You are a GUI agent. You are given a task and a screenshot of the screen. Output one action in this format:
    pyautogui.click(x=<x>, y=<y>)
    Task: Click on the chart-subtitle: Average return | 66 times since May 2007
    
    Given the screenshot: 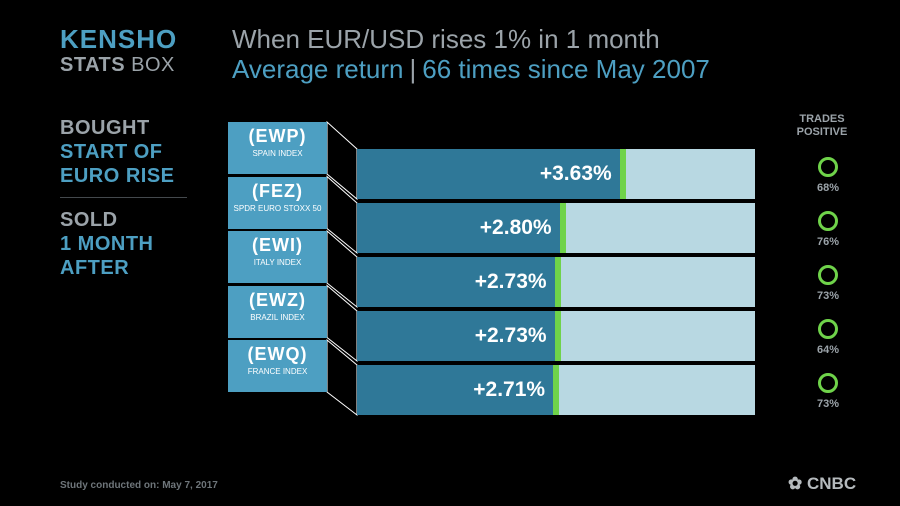 What is the action you would take?
    pyautogui.click(x=471, y=69)
    